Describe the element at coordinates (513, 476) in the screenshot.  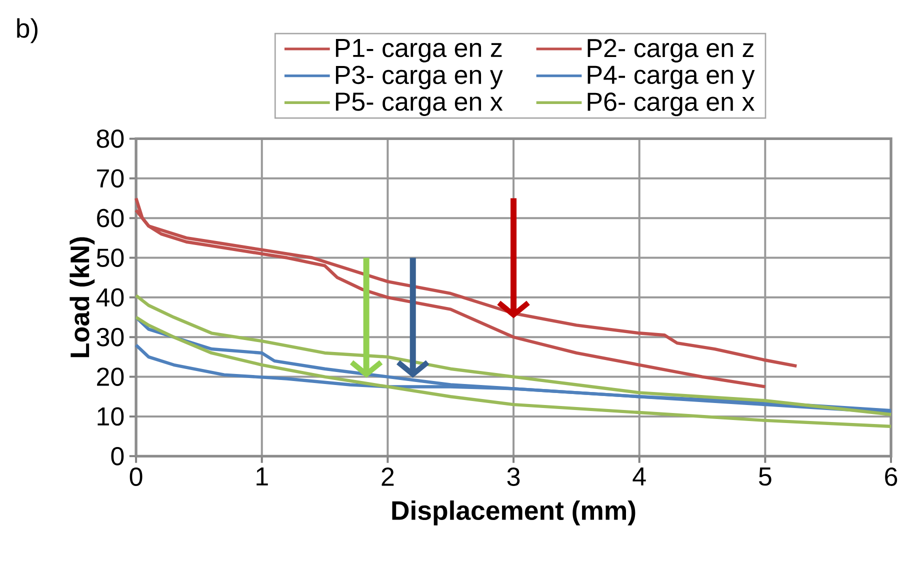
I see `x-tick-label: 3` at that location.